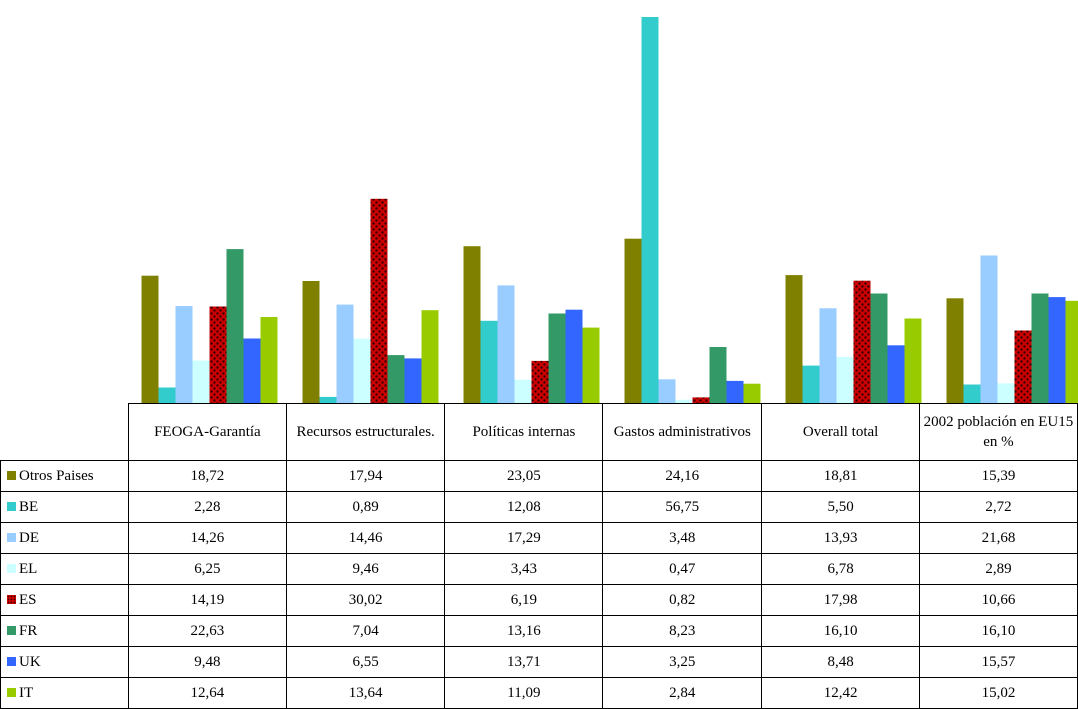  Describe the element at coordinates (345, 354) in the screenshot. I see `bar-de-recursos-estructurales` at that location.